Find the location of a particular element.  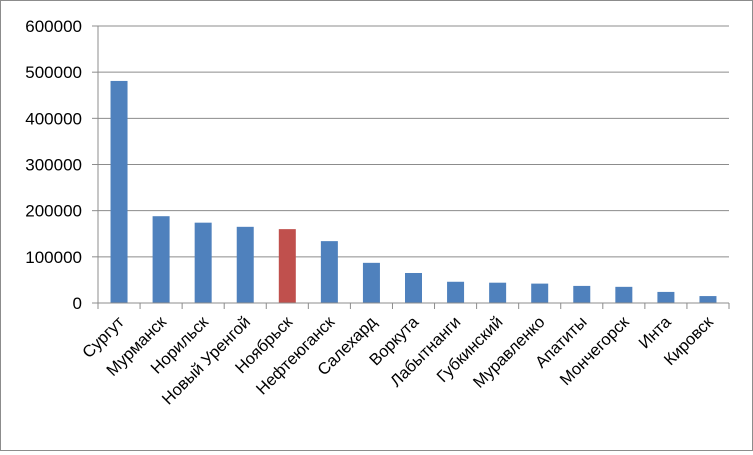

y-tick-labels: 0 100000 200000 300000 400000 500000 600000 is located at coordinates (53, 165).